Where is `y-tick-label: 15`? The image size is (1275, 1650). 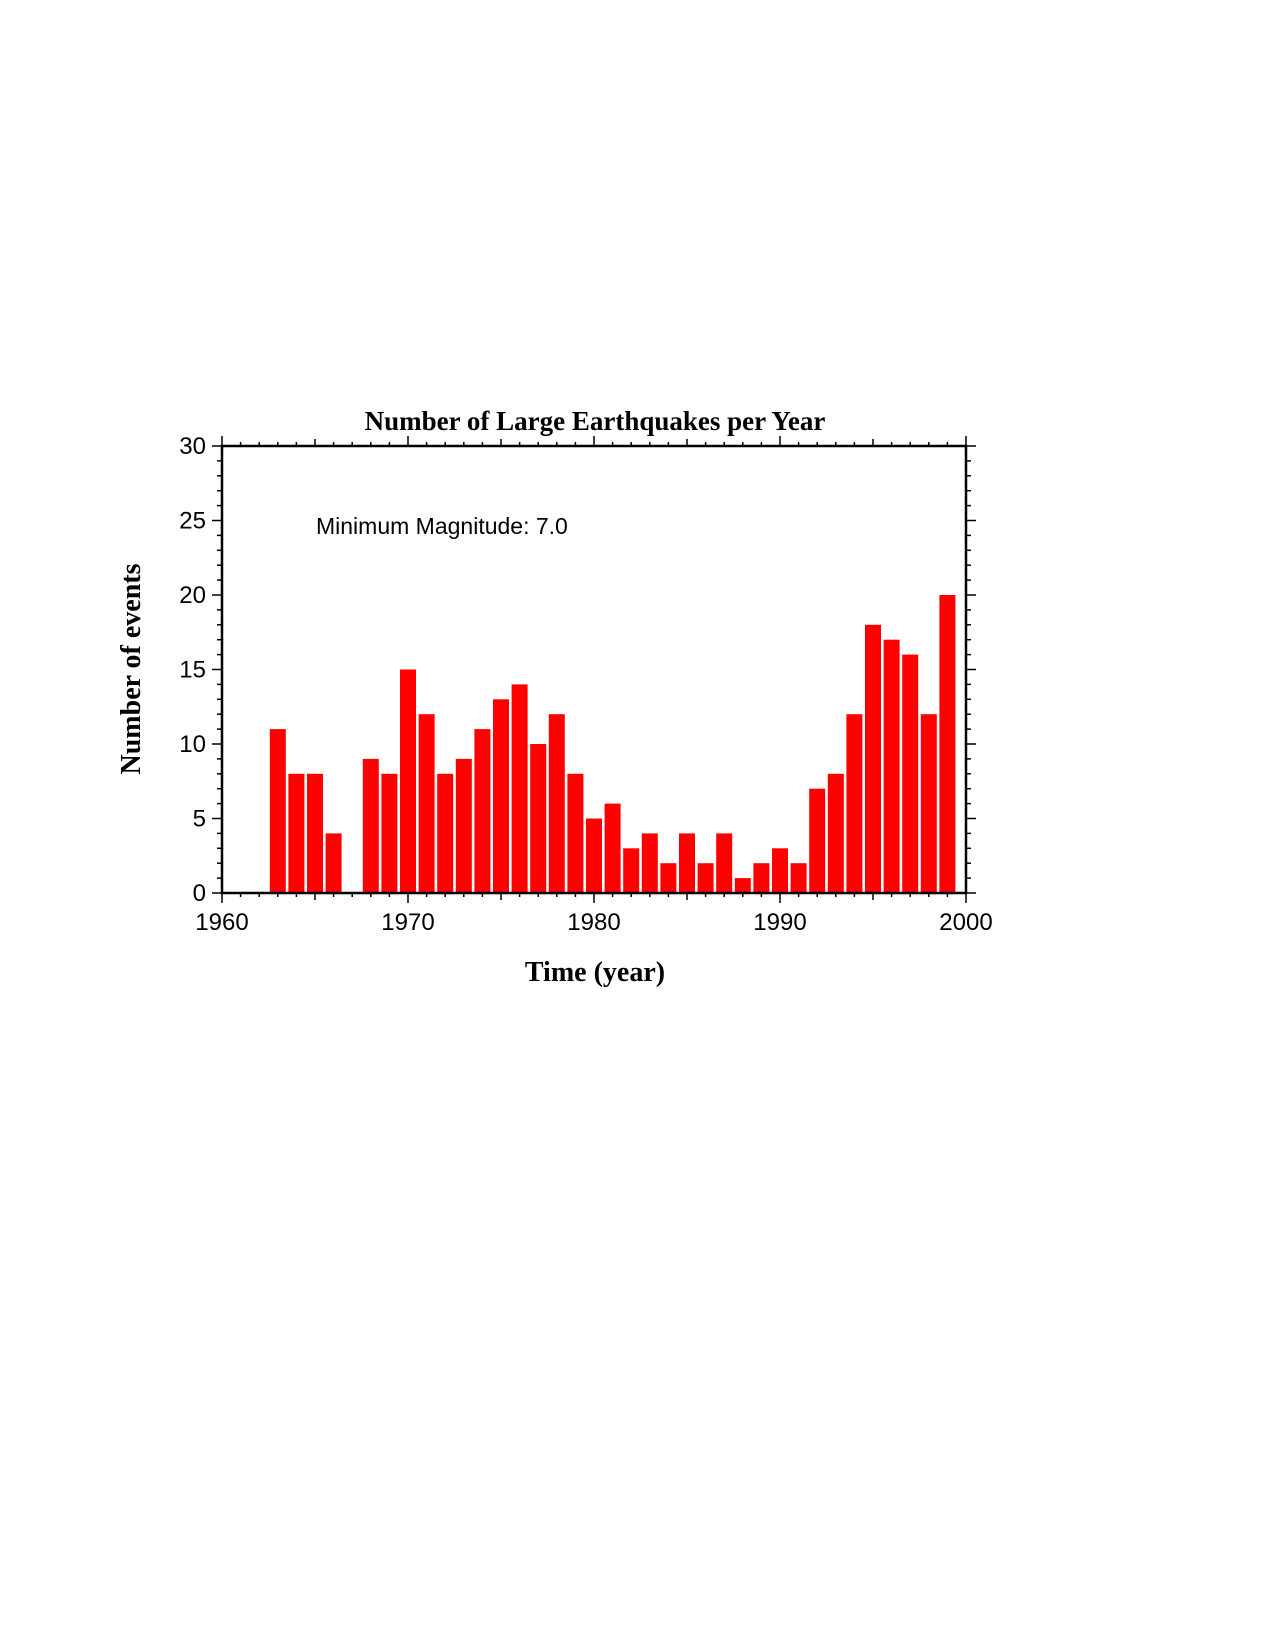 y-tick-label: 15 is located at coordinates (192, 670).